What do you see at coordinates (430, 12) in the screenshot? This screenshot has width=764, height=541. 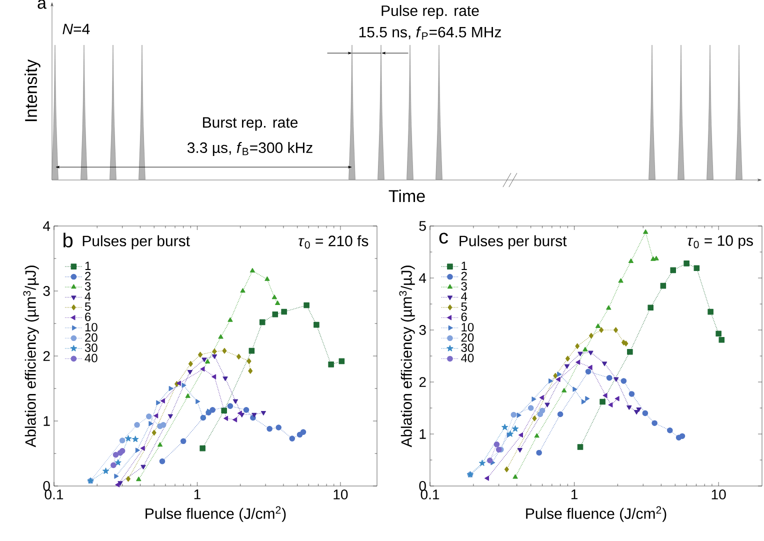 I see `text: Pulse rep. rate` at bounding box center [430, 12].